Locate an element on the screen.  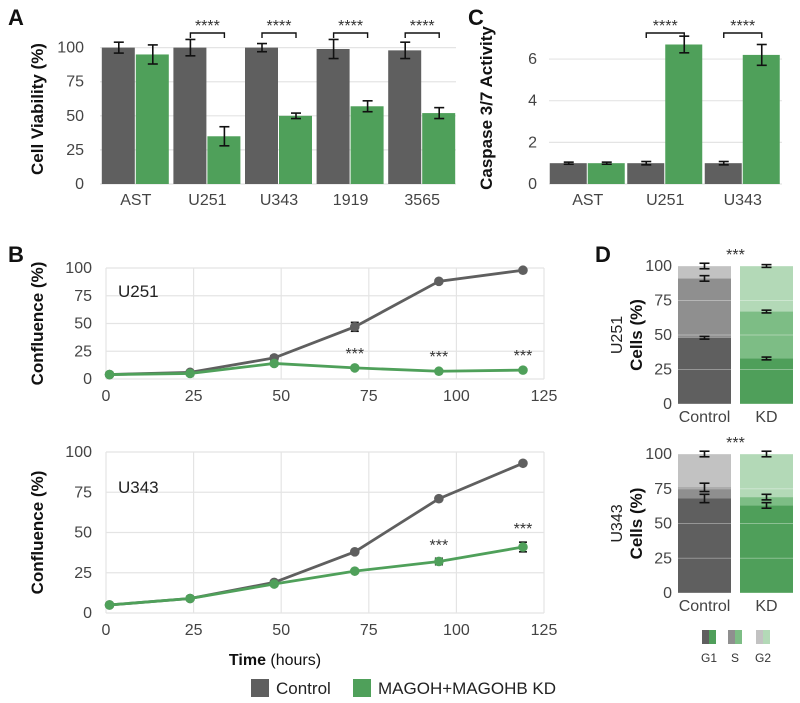
chart-B1-xtick-label: 25 is located at coordinates (194, 396).